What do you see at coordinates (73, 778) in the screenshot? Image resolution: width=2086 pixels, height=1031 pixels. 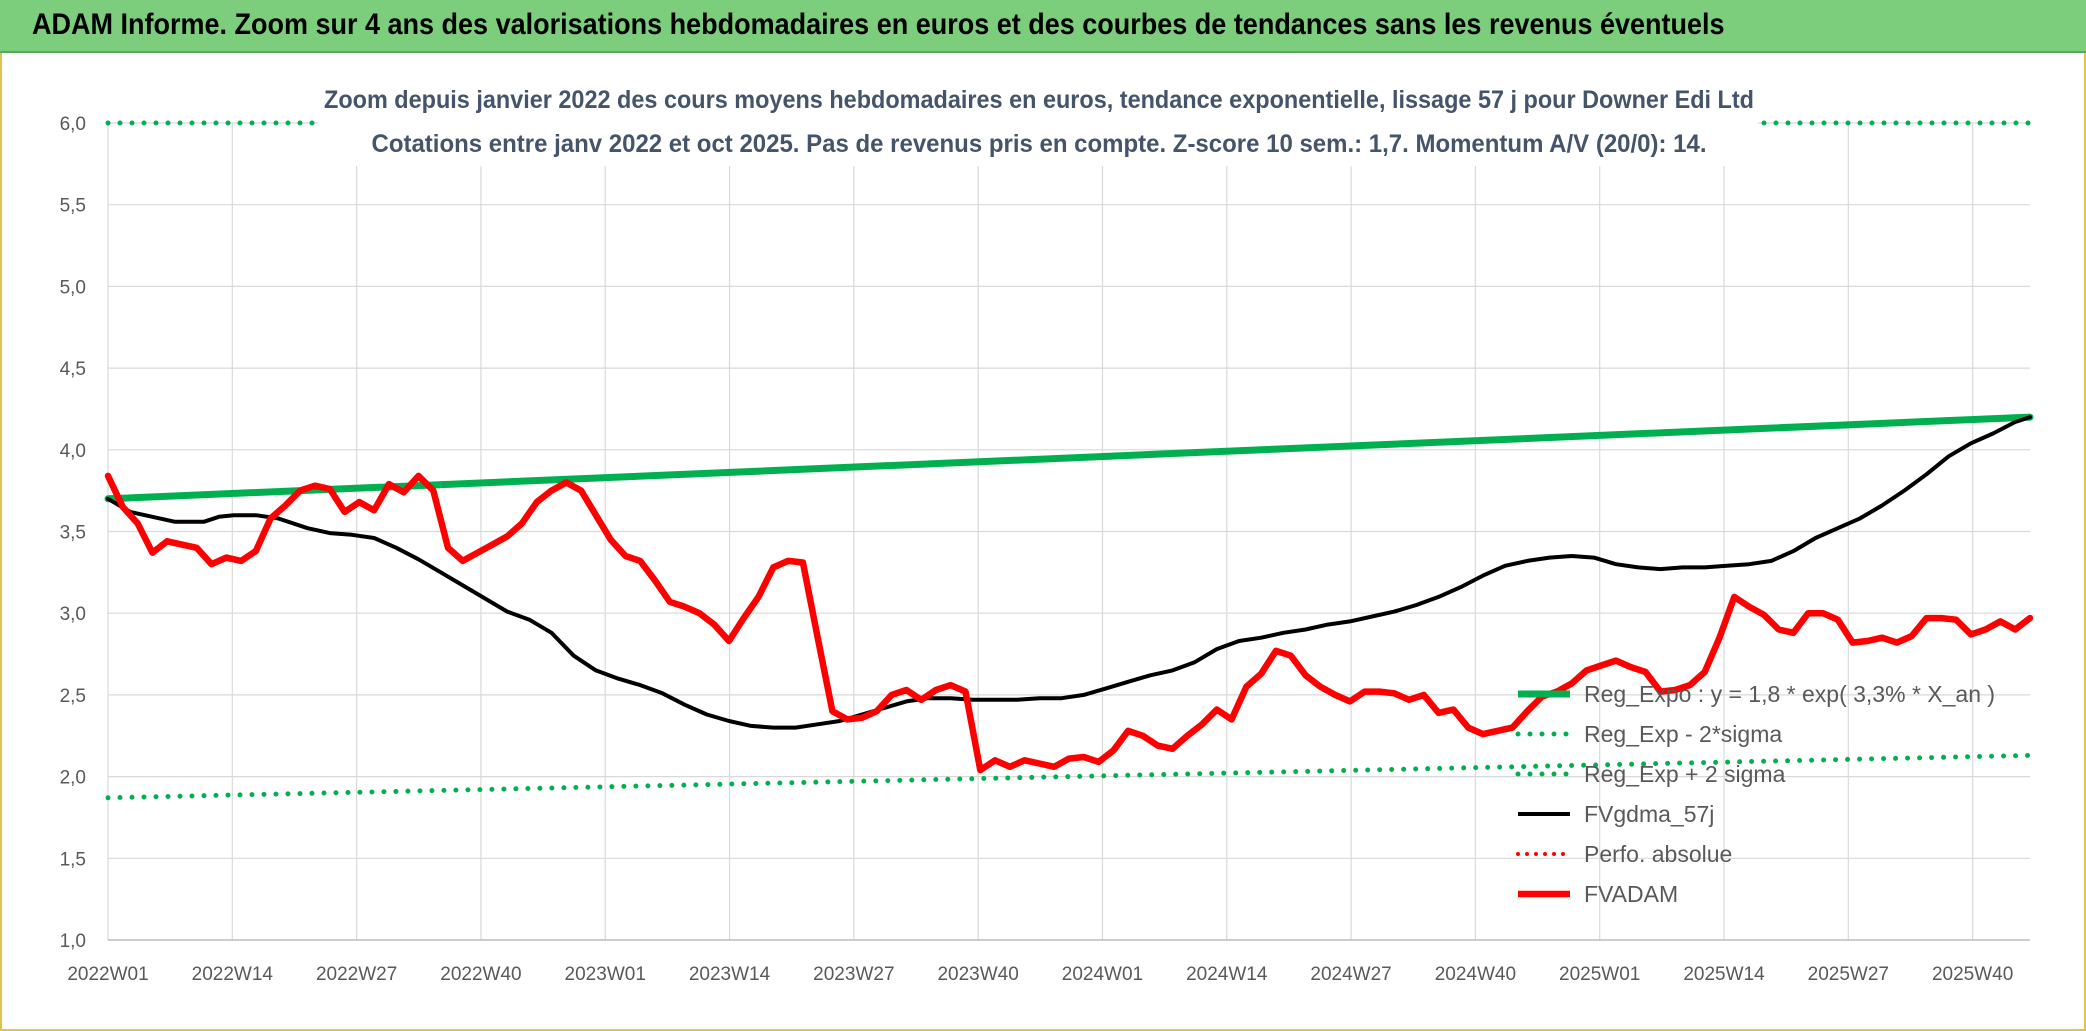 I see `y-tick-label: 2,0` at bounding box center [73, 778].